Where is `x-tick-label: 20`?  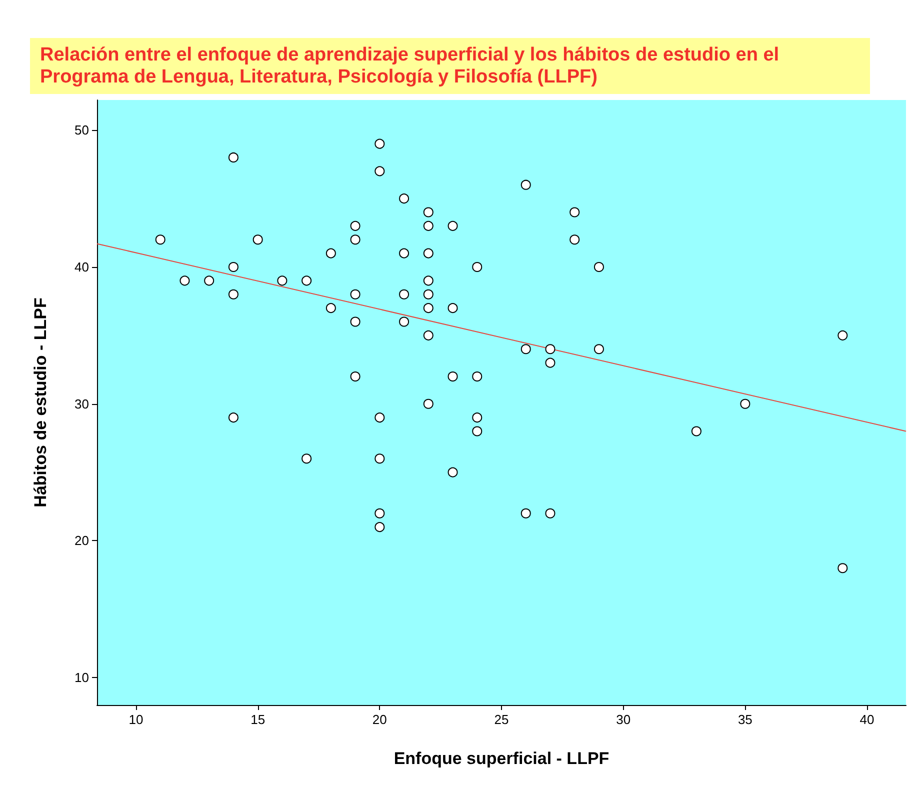
x-tick-label: 20 is located at coordinates (379, 719).